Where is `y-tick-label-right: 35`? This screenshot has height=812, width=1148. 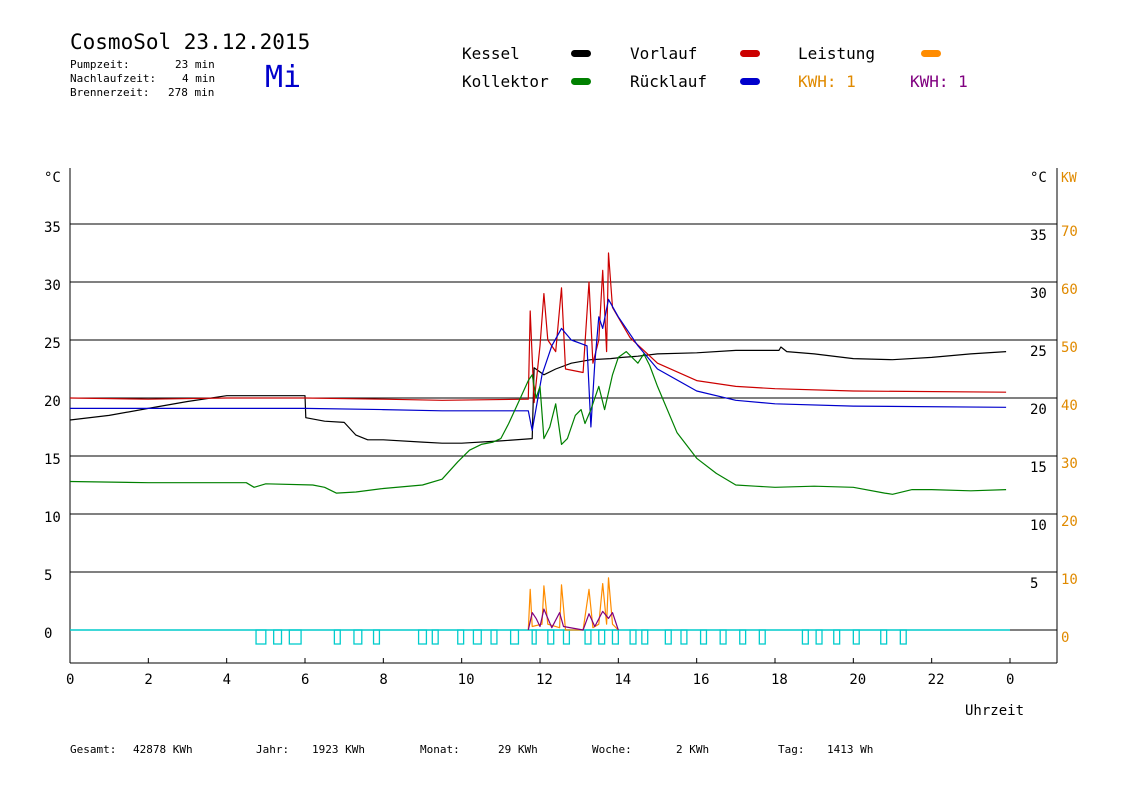
y-tick-label-right: 35 is located at coordinates (1038, 236).